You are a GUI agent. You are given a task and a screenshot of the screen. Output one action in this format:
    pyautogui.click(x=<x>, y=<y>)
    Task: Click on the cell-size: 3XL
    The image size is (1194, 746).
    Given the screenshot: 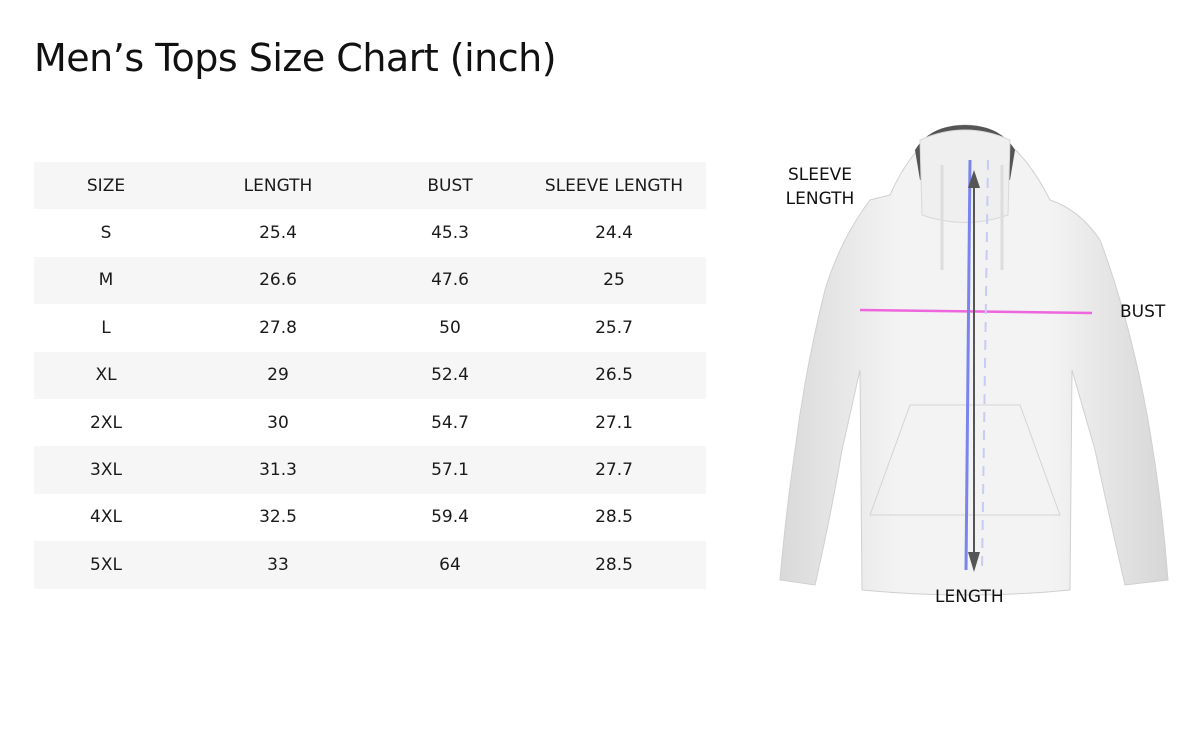 What is the action you would take?
    pyautogui.click(x=106, y=470)
    